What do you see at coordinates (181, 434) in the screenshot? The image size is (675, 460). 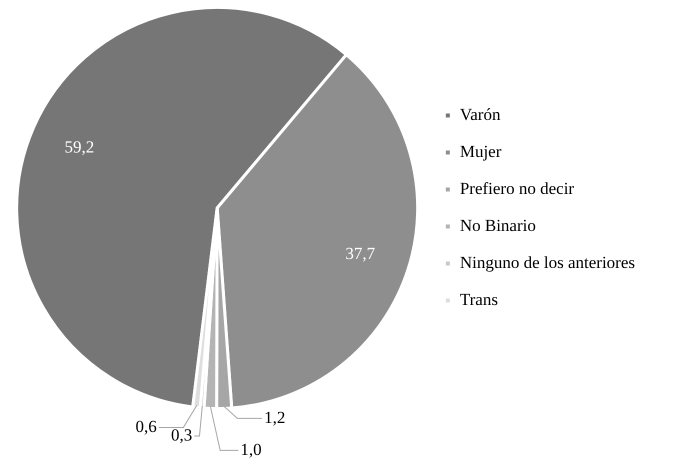 I see `data-label: 0,3` at bounding box center [181, 434].